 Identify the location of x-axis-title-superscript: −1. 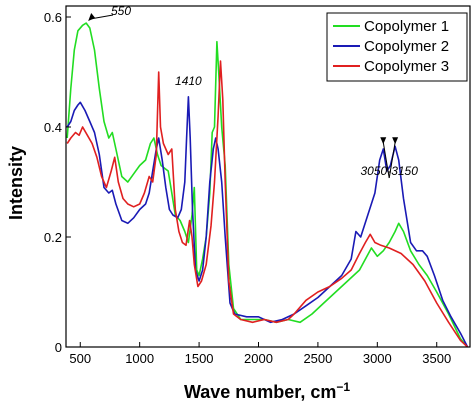
(343, 387).